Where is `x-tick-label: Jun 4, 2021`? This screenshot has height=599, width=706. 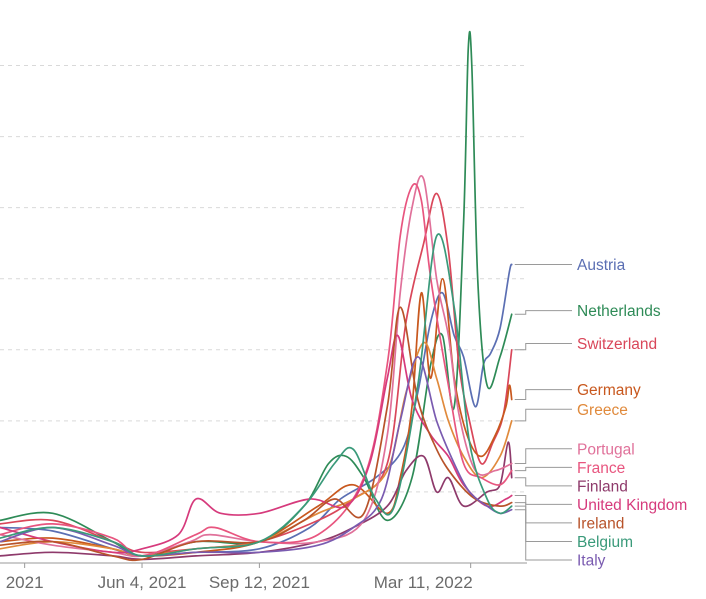
x-tick-label: Jun 4, 2021 is located at coordinates (142, 582).